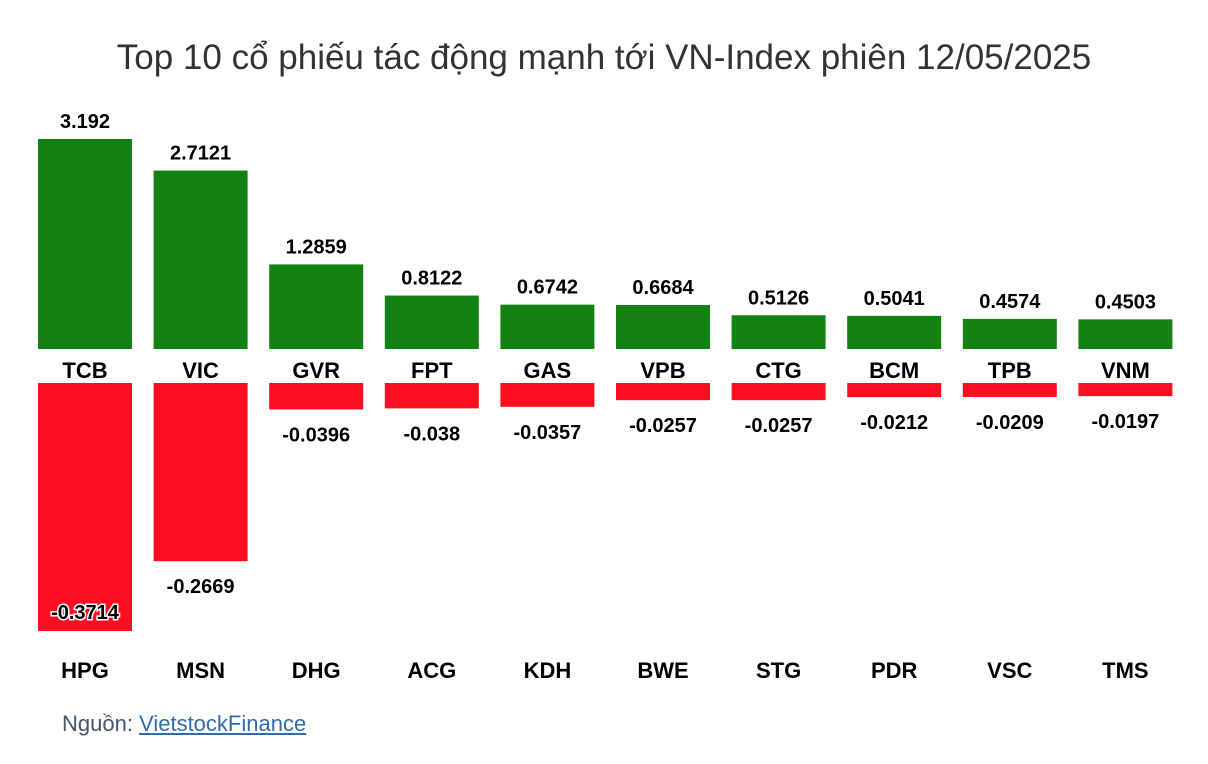  I want to click on value-label-BWE: -0.0257, so click(663, 426).